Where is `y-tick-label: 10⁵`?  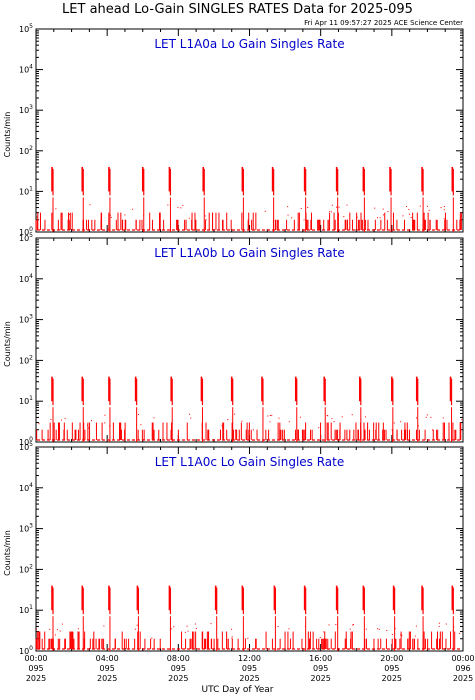
y-tick-label: 10⁵ is located at coordinates (26, 446).